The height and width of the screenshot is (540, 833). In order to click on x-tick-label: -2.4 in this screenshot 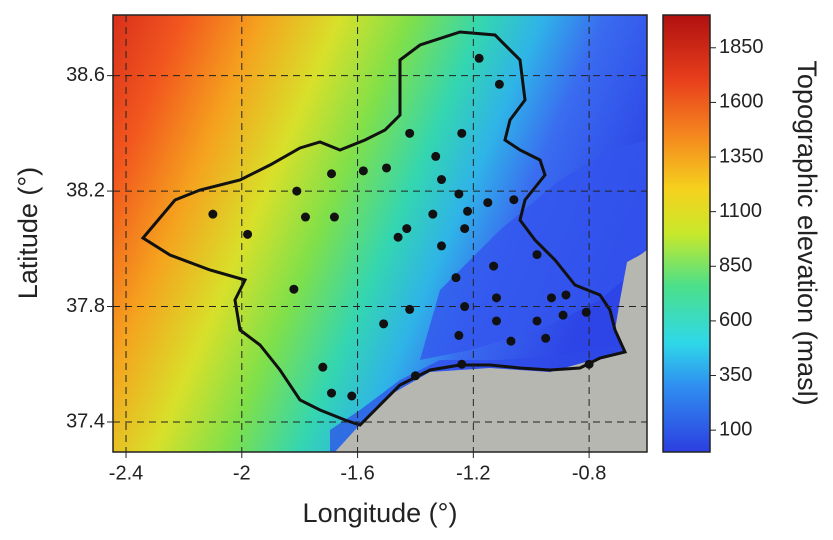, I will do `click(126, 473)`.